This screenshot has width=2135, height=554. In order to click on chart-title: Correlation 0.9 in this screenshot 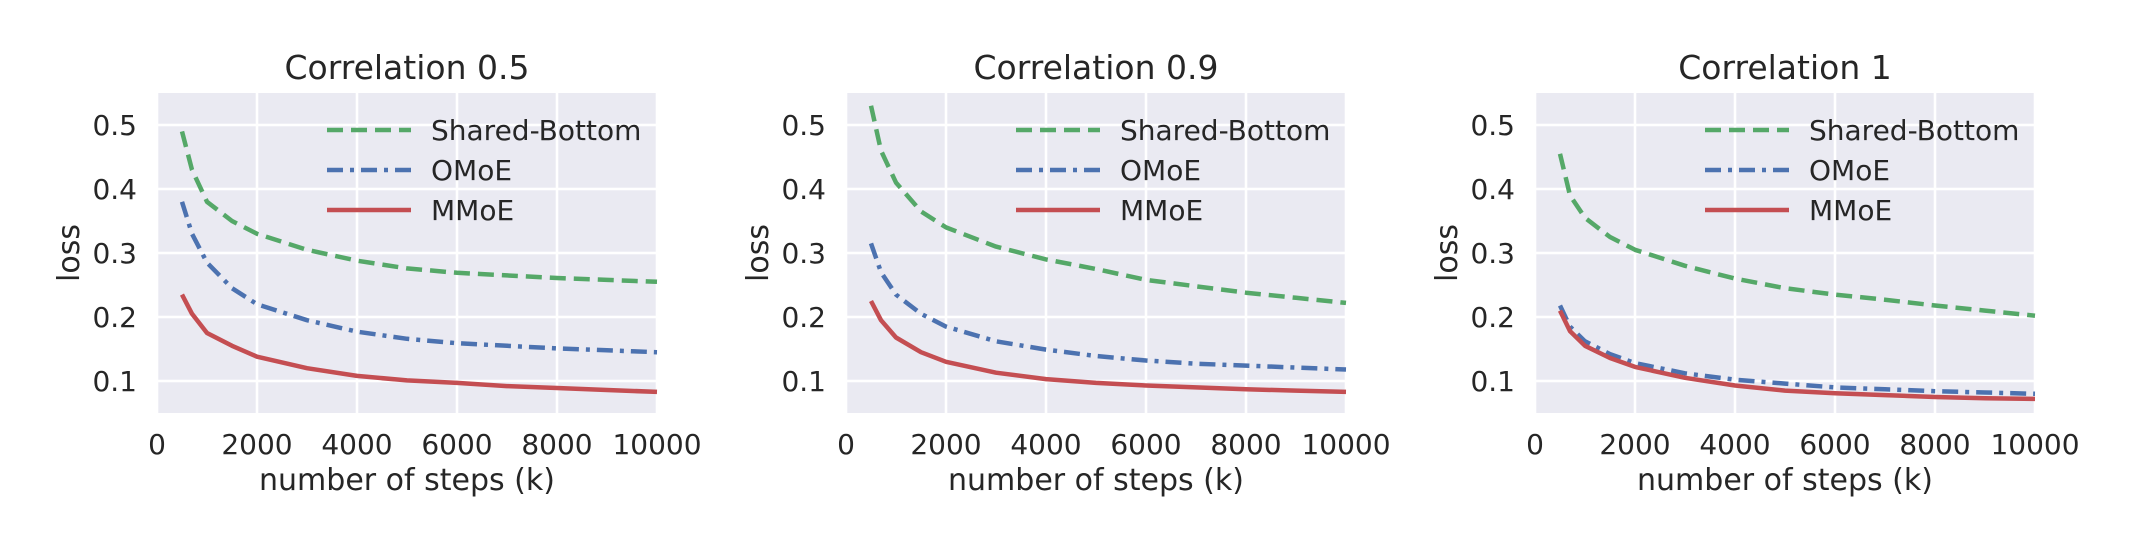, I will do `click(1096, 67)`.